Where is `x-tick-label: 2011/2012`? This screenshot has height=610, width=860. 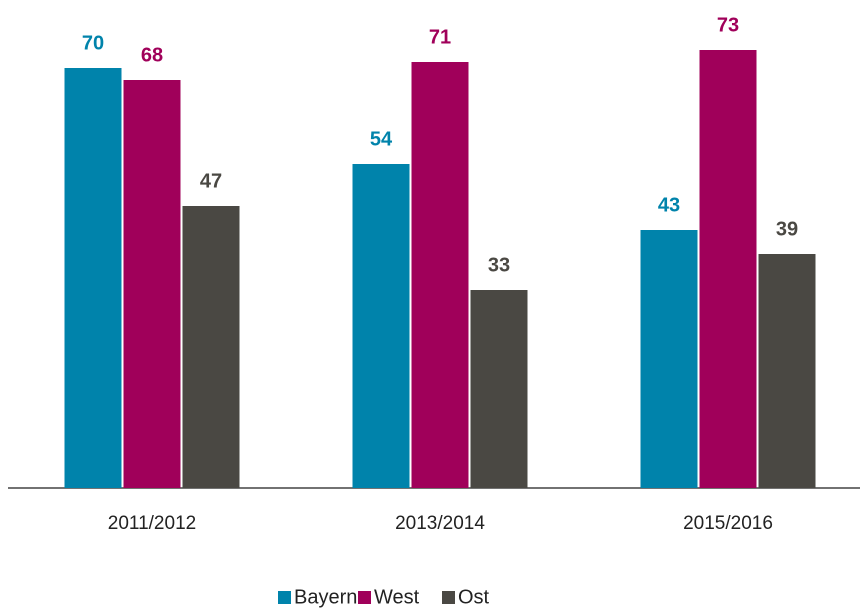 x-tick-label: 2011/2012 is located at coordinates (152, 523).